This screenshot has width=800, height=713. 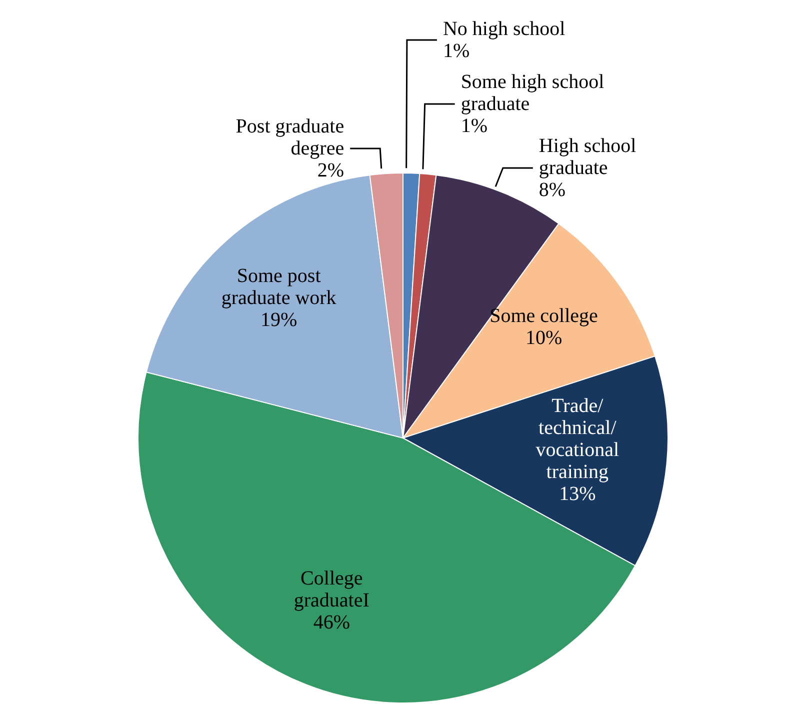 What do you see at coordinates (331, 623) in the screenshot?
I see `data-label: 46%` at bounding box center [331, 623].